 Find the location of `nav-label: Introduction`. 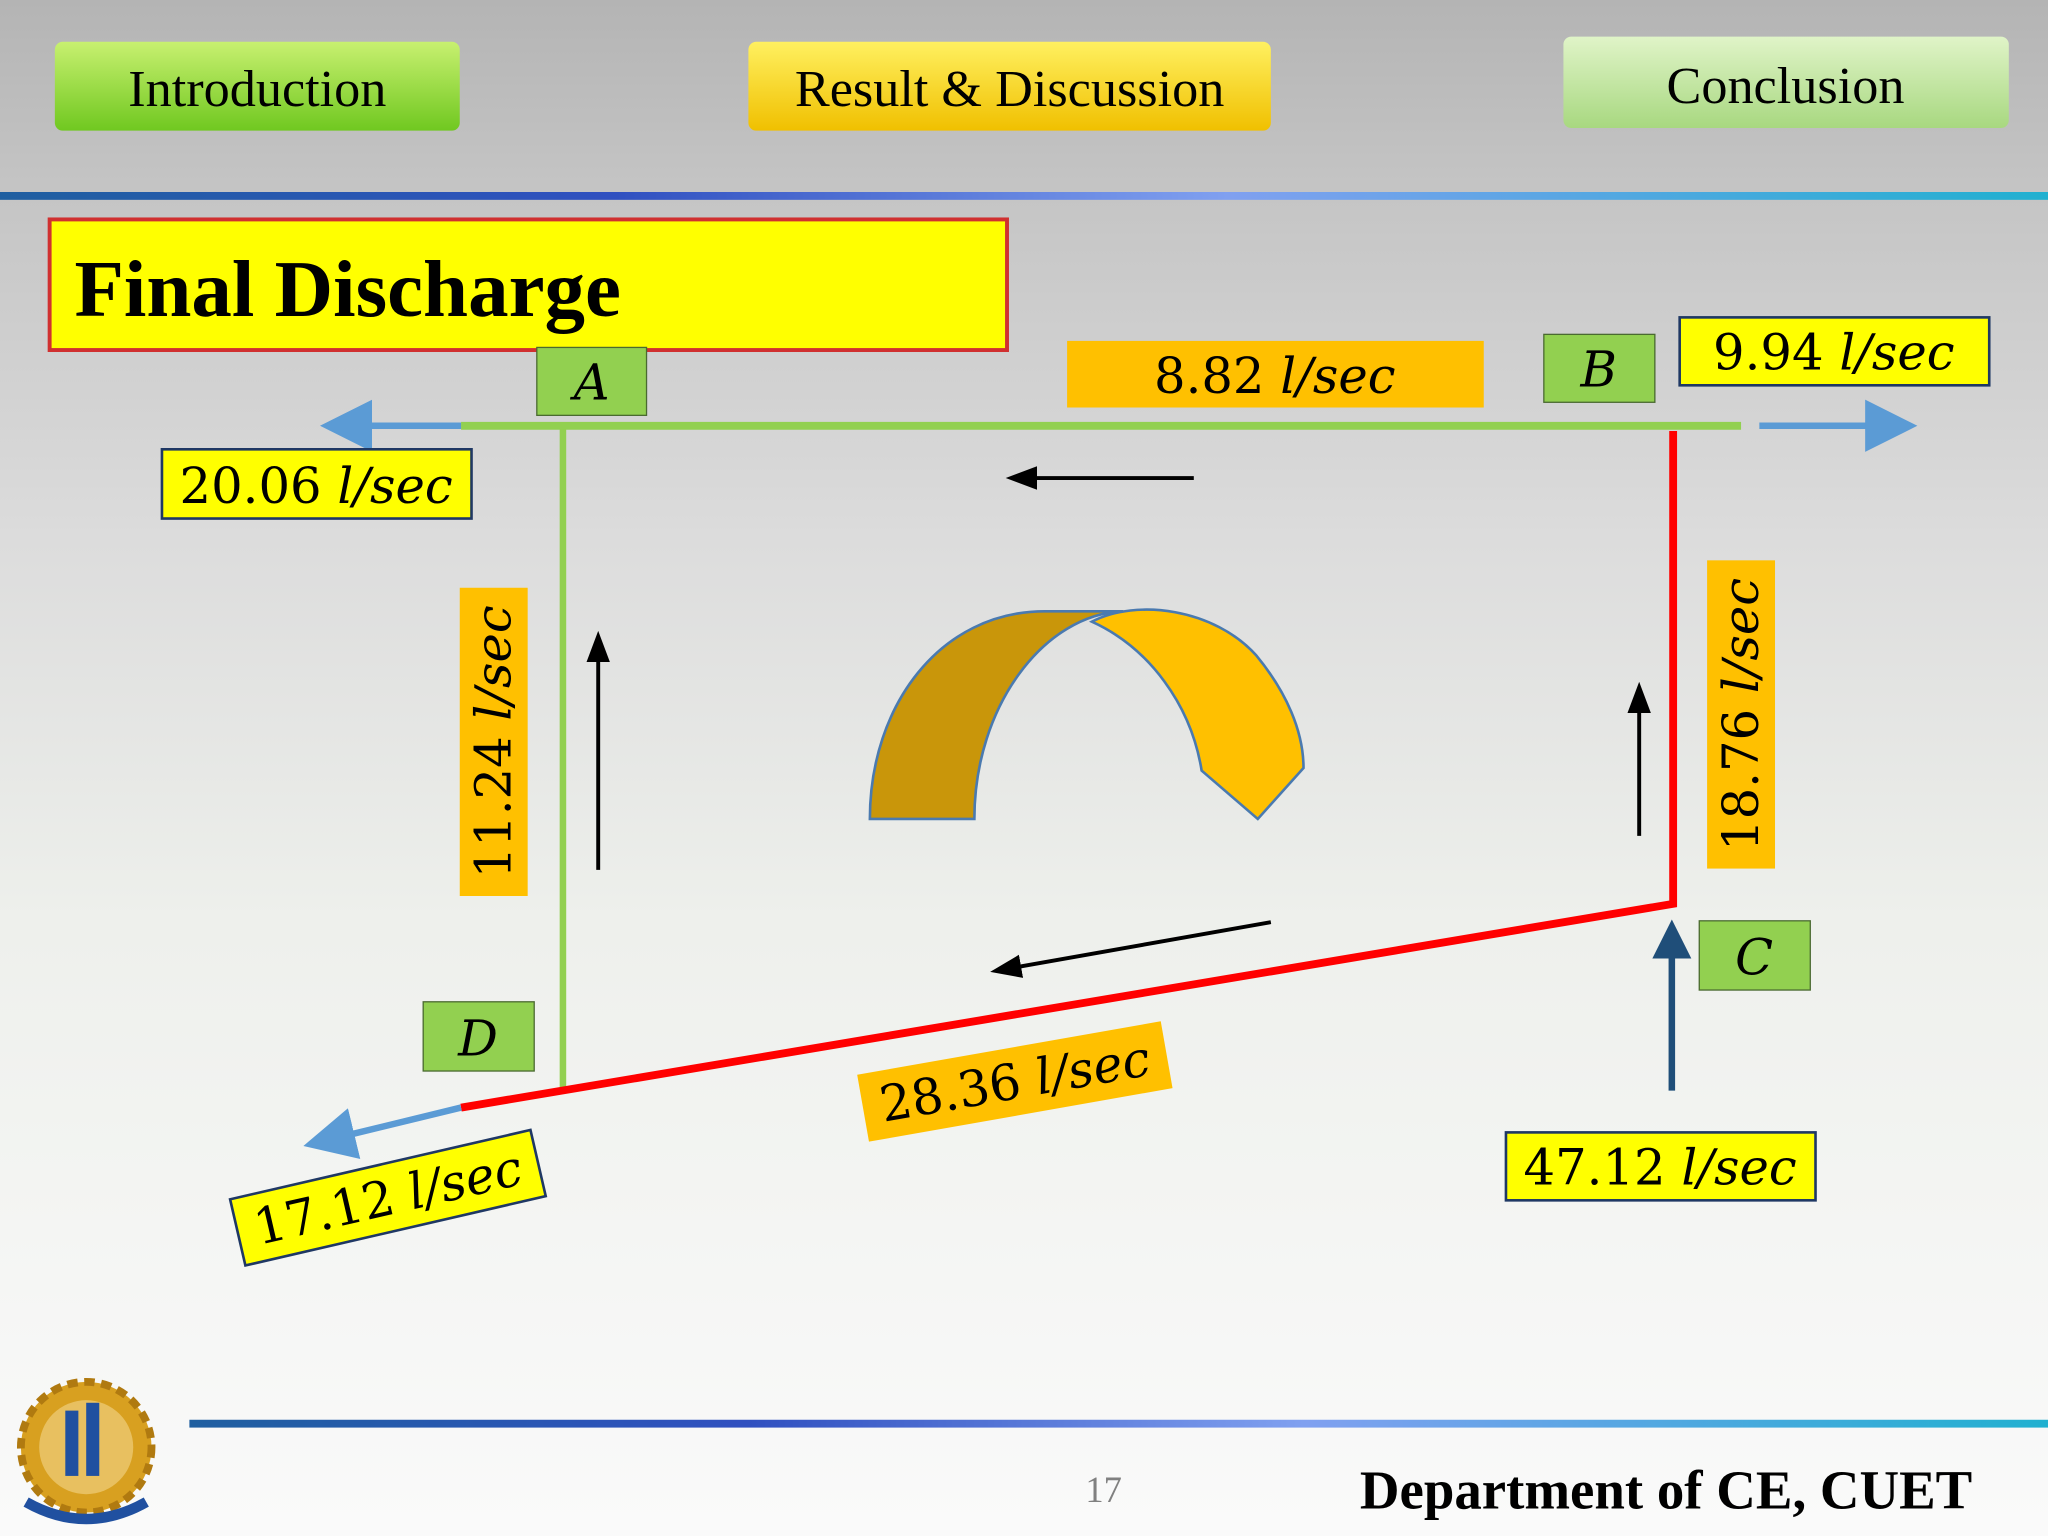

nav-label: Introduction is located at coordinates (257, 89).